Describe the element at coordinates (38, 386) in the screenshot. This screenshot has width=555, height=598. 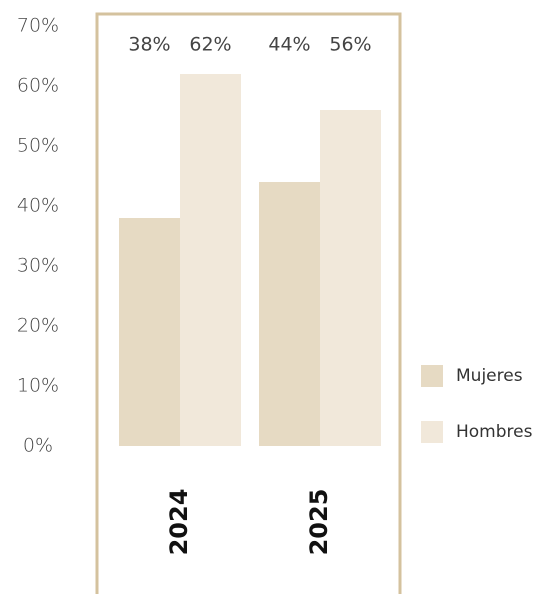
I see `y-tick-label: 10%` at that location.